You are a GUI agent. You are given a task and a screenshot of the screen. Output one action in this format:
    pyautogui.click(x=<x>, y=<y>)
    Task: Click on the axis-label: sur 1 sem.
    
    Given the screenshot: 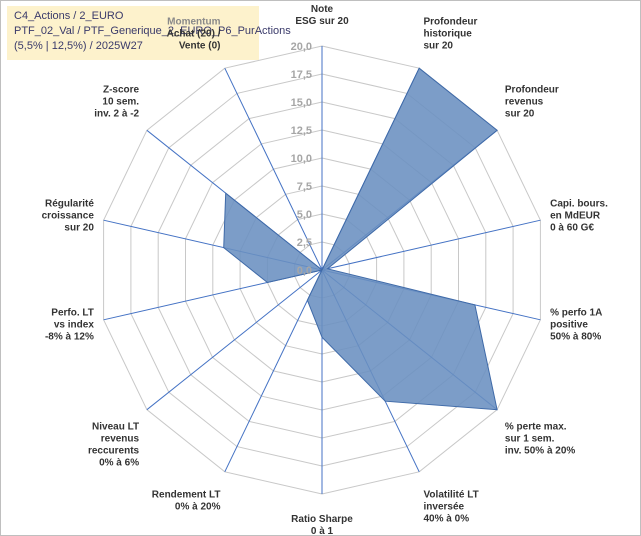 What is the action you would take?
    pyautogui.click(x=530, y=438)
    